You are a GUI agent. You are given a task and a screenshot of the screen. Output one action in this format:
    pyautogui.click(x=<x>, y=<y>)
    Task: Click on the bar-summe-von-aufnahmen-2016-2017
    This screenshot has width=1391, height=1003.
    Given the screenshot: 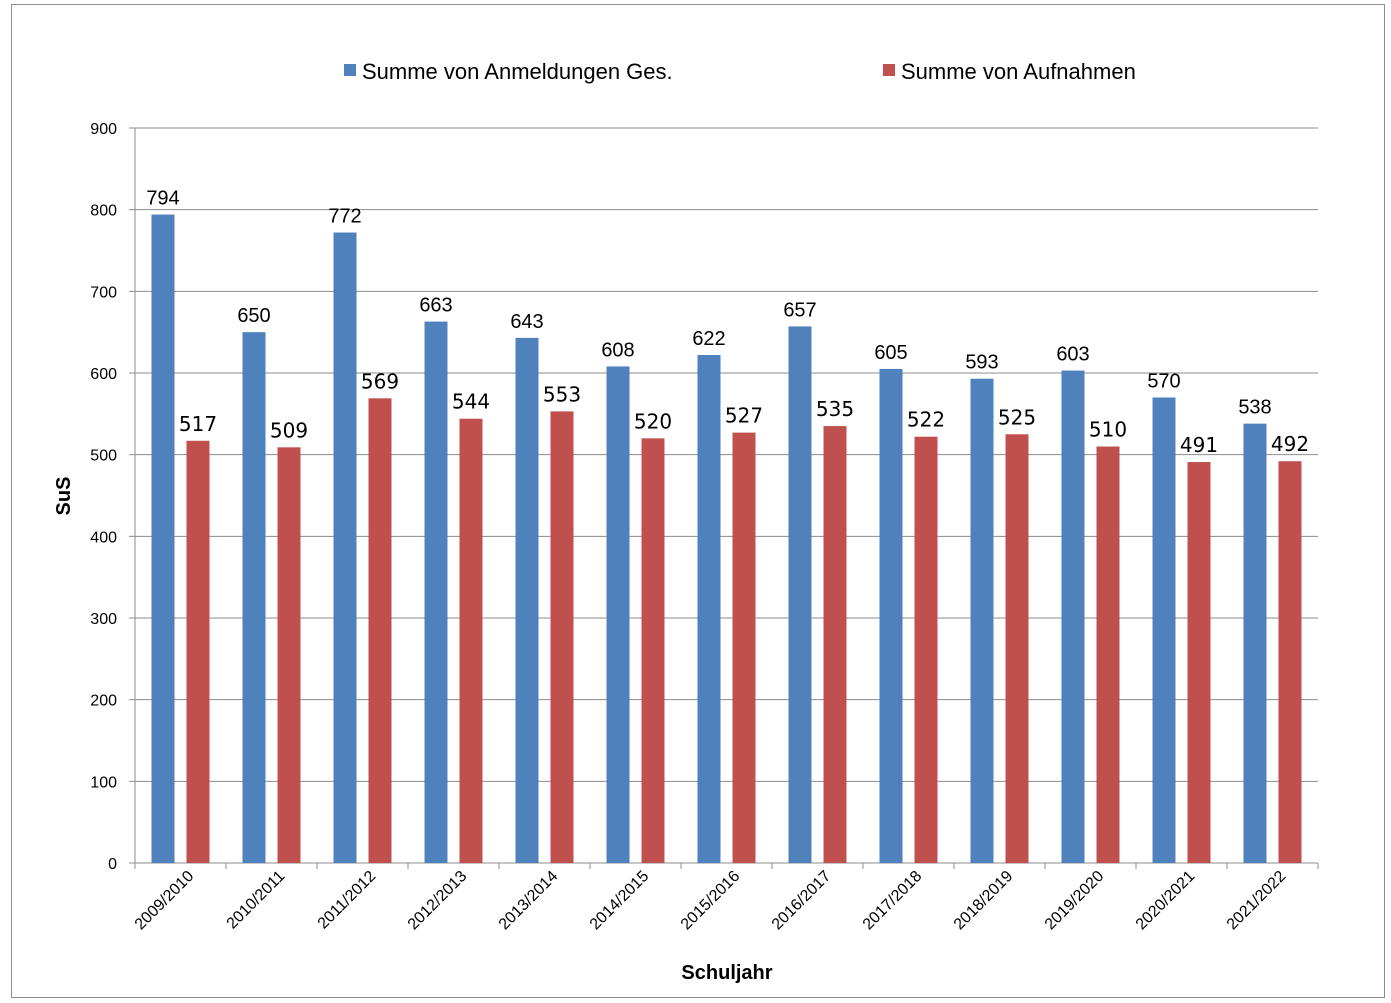 What is the action you would take?
    pyautogui.click(x=835, y=644)
    